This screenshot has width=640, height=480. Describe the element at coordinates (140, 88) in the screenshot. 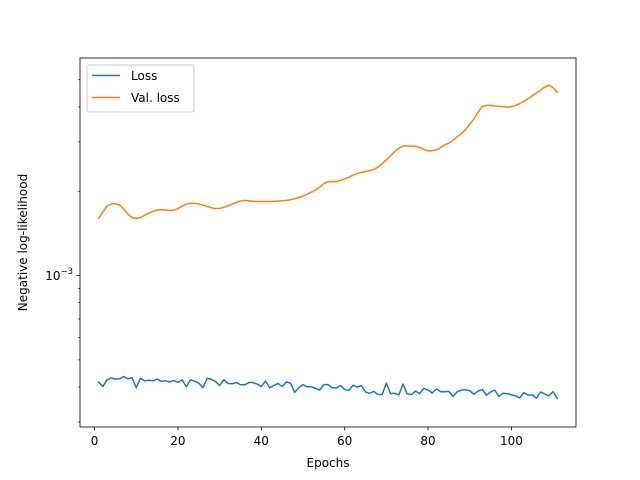

I see `legend-box` at that location.